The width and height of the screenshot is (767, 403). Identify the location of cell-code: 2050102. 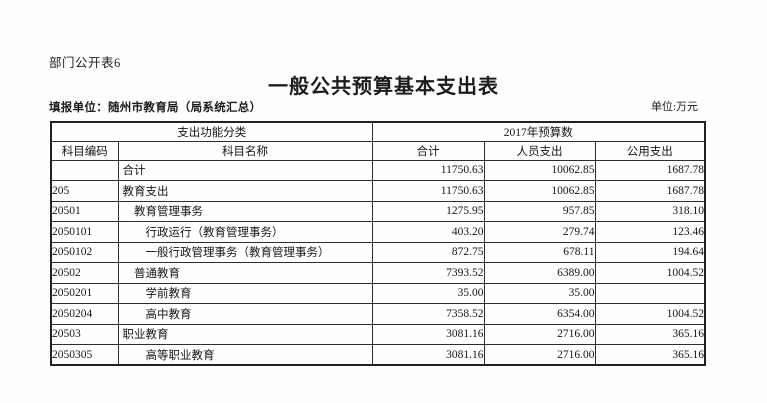
(84, 252).